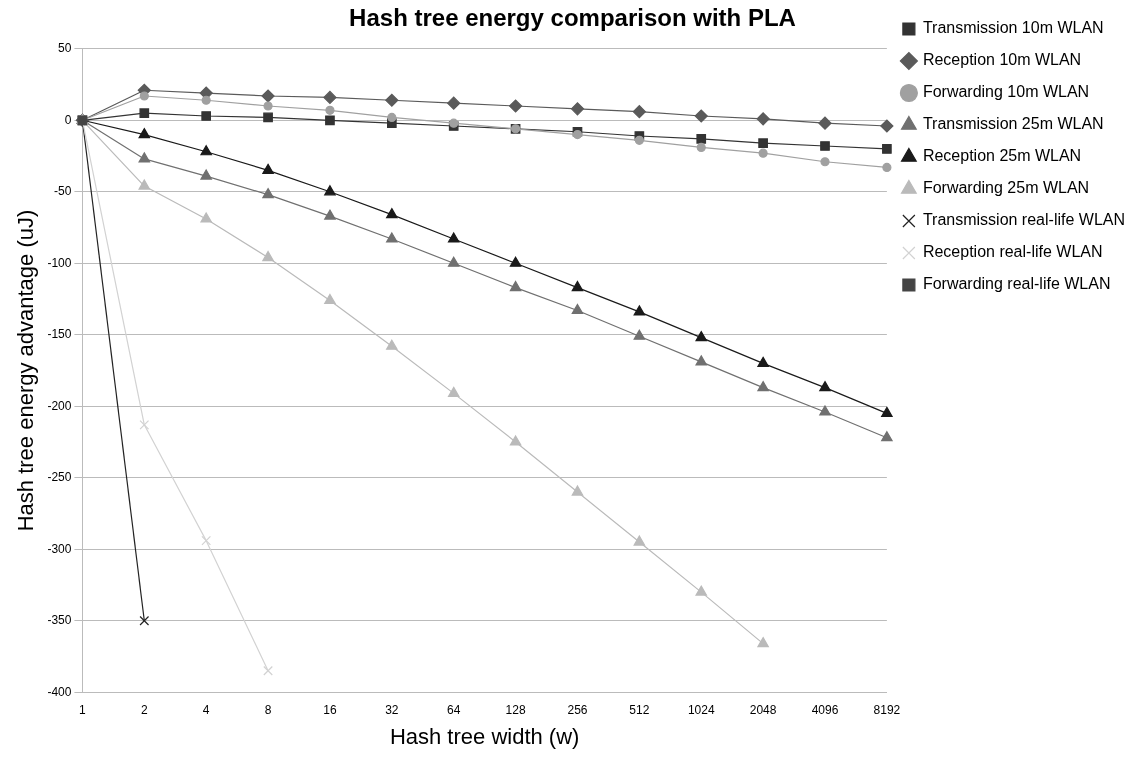 This screenshot has height=765, width=1145. I want to click on y-tick-label: 50, so click(65, 48).